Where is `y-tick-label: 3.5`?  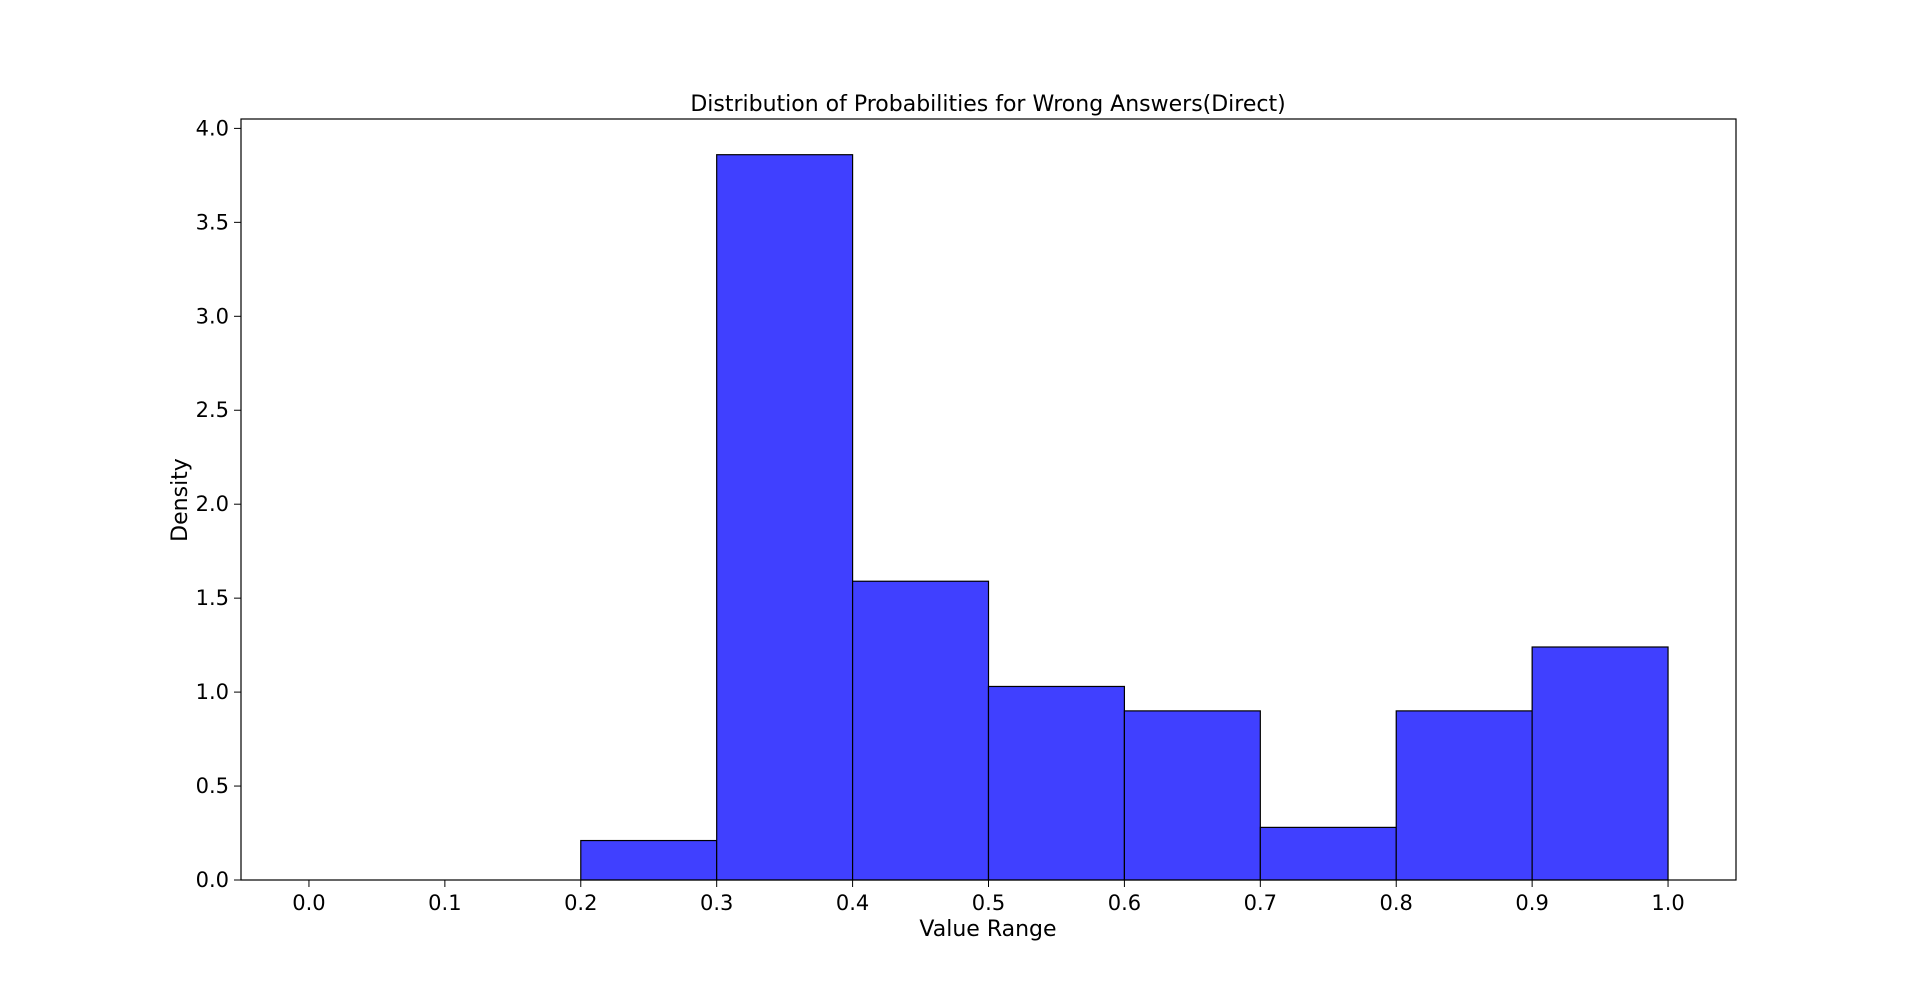
y-tick-label: 3.5 is located at coordinates (212, 222).